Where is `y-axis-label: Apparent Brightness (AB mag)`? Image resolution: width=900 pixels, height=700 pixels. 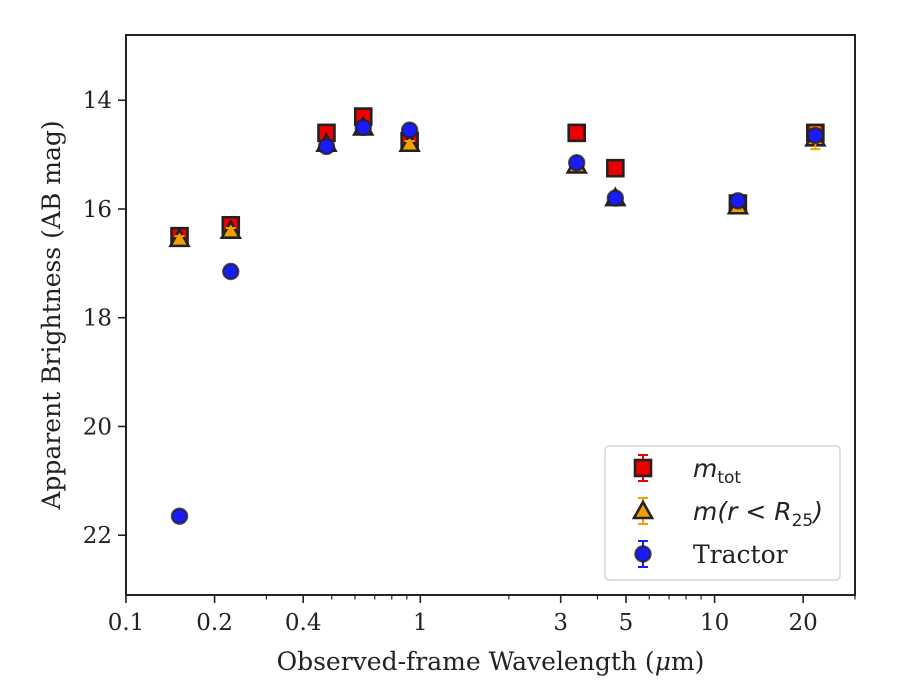
y-axis-label: Apparent Brightness (AB mag) is located at coordinates (51, 315).